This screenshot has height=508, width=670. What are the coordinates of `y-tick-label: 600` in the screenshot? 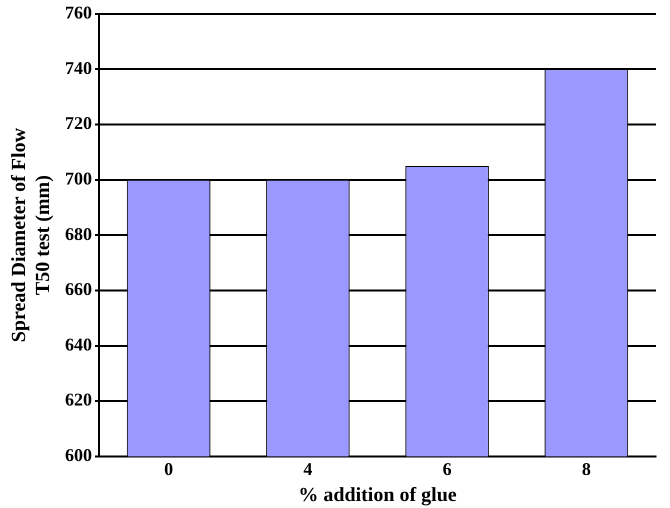 It's located at (78, 455).